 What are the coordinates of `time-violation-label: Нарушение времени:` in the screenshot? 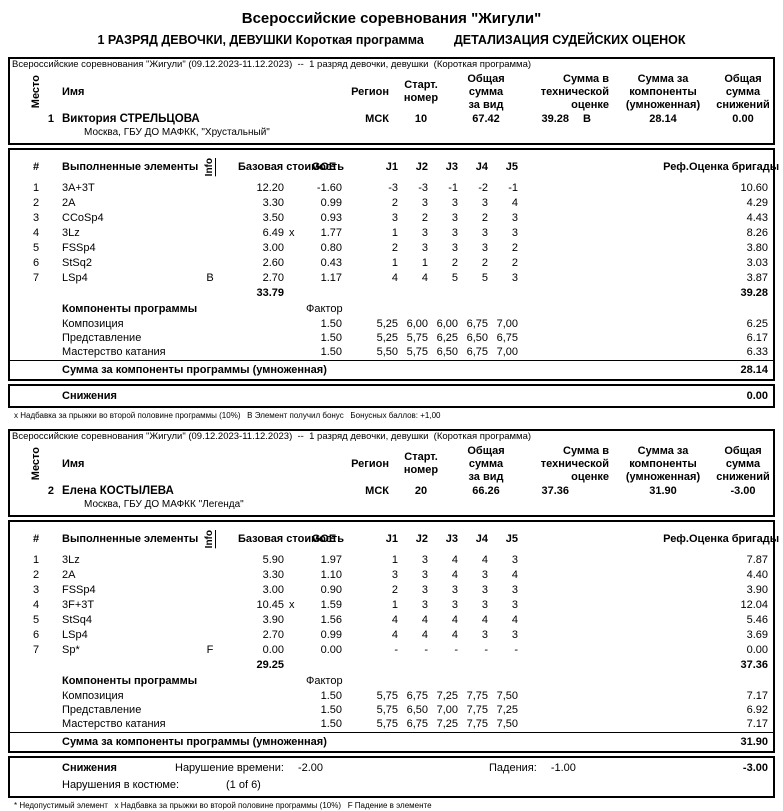 It's located at (229, 768).